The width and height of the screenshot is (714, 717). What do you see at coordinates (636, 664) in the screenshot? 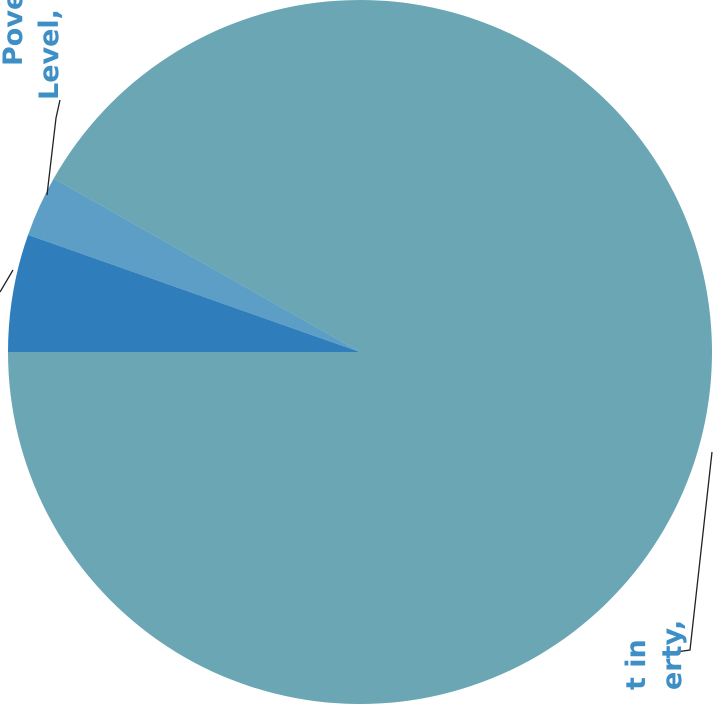
I see `slice-label: t in` at bounding box center [636, 664].